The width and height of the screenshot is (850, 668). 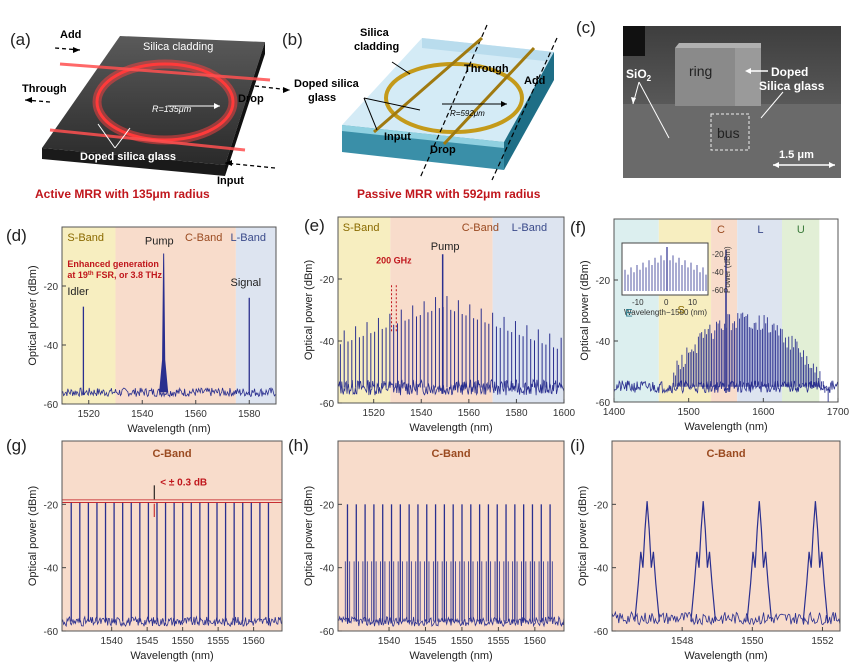 I want to click on label-doped-1: Doped silica, so click(x=327, y=84).